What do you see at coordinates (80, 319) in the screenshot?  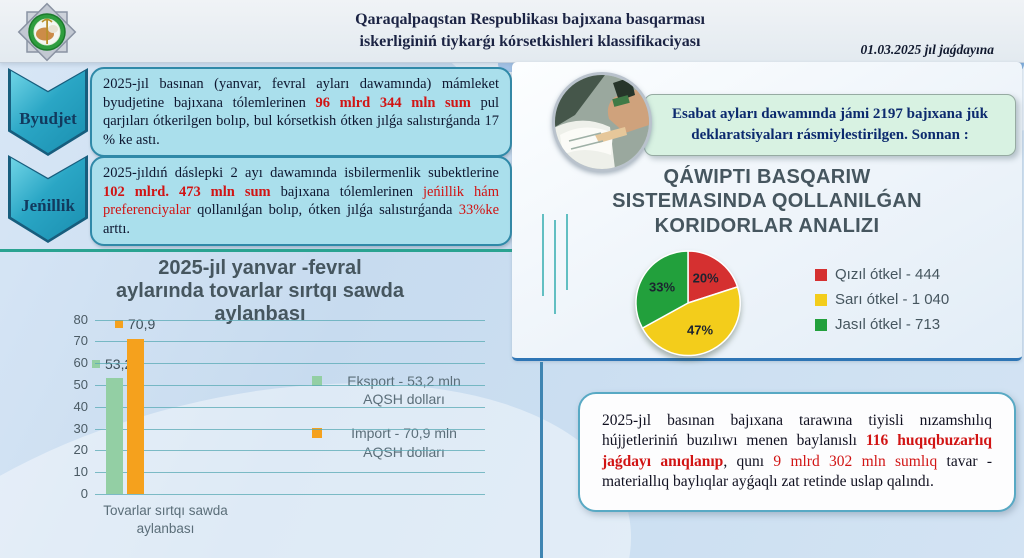 I see `y-axis-tick: 80` at bounding box center [80, 319].